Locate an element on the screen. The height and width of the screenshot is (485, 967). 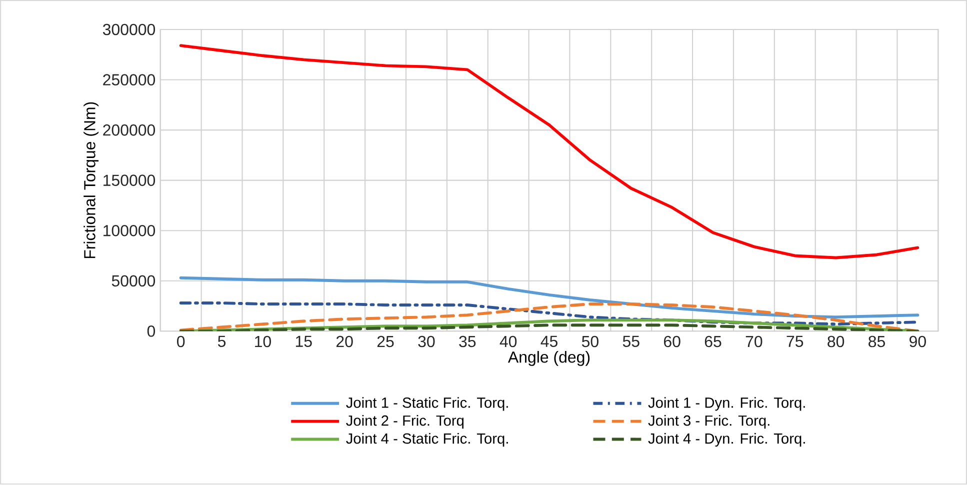
y-tick-label: 100000 is located at coordinates (130, 230).